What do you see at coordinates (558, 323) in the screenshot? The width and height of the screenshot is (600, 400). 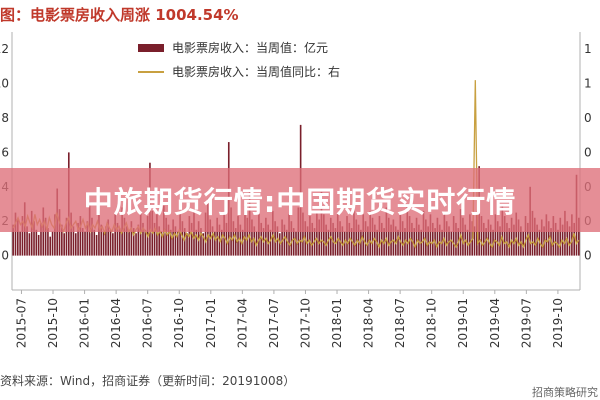 I see `x-tick-label: 2019-10` at bounding box center [558, 323].